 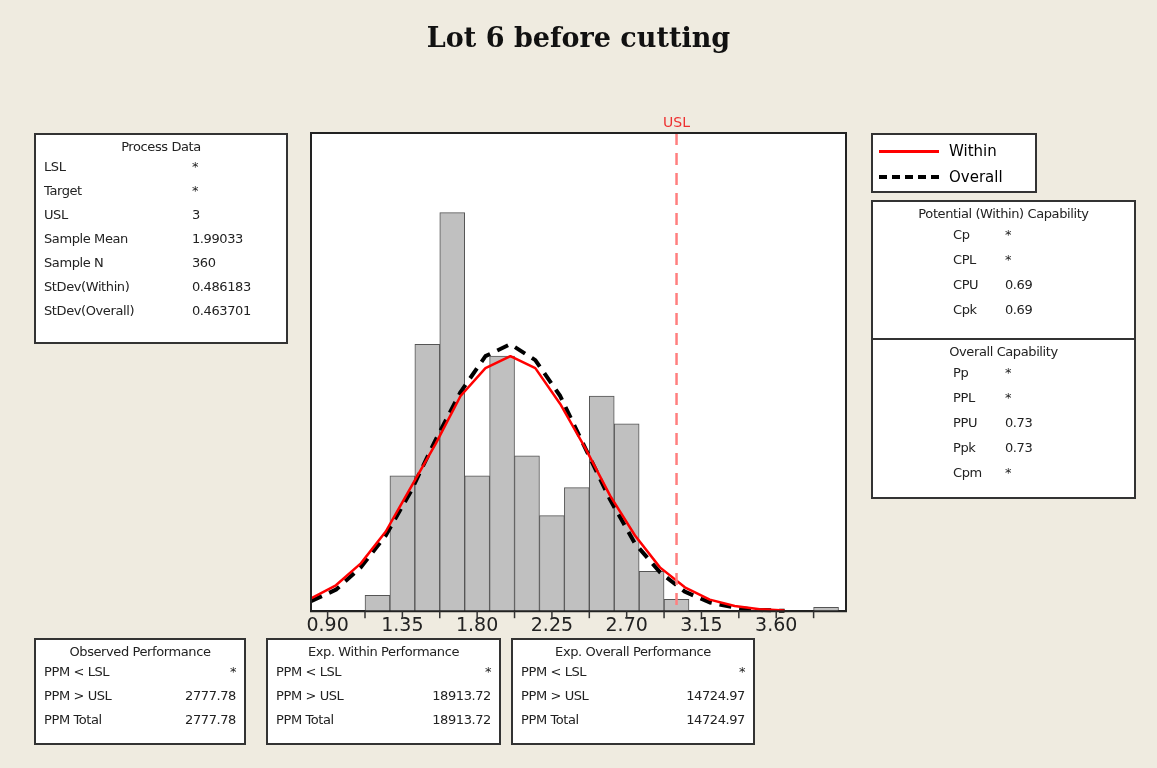 What do you see at coordinates (55, 167) in the screenshot?
I see `text: LSL` at bounding box center [55, 167].